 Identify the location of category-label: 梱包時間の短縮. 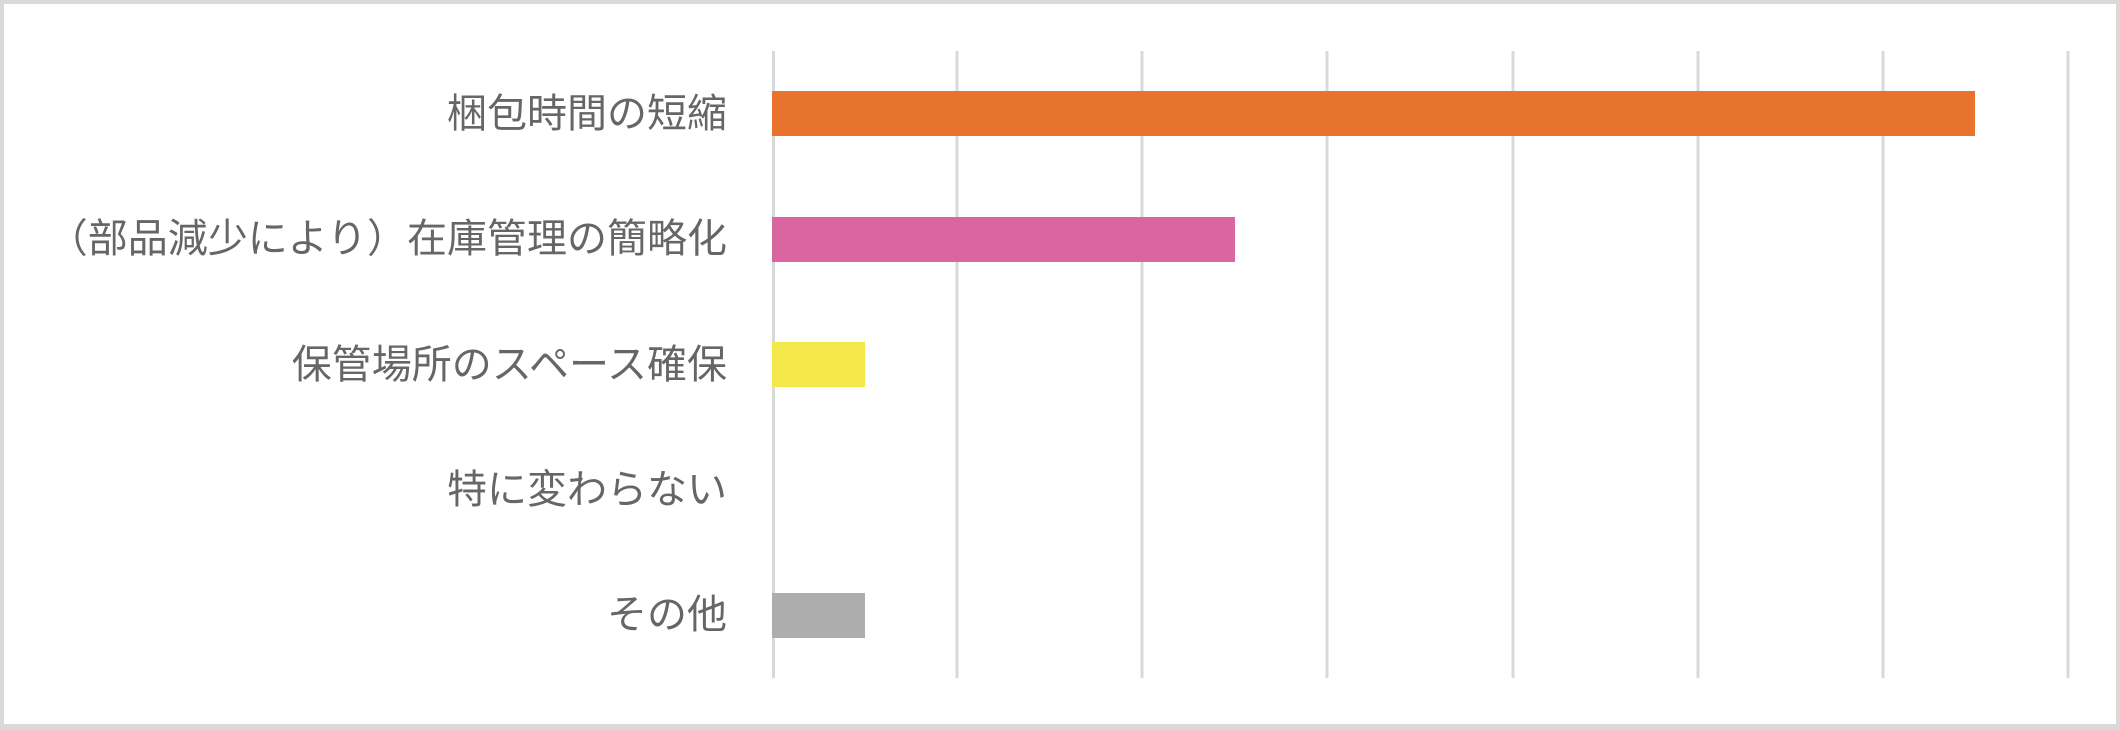
(587, 113).